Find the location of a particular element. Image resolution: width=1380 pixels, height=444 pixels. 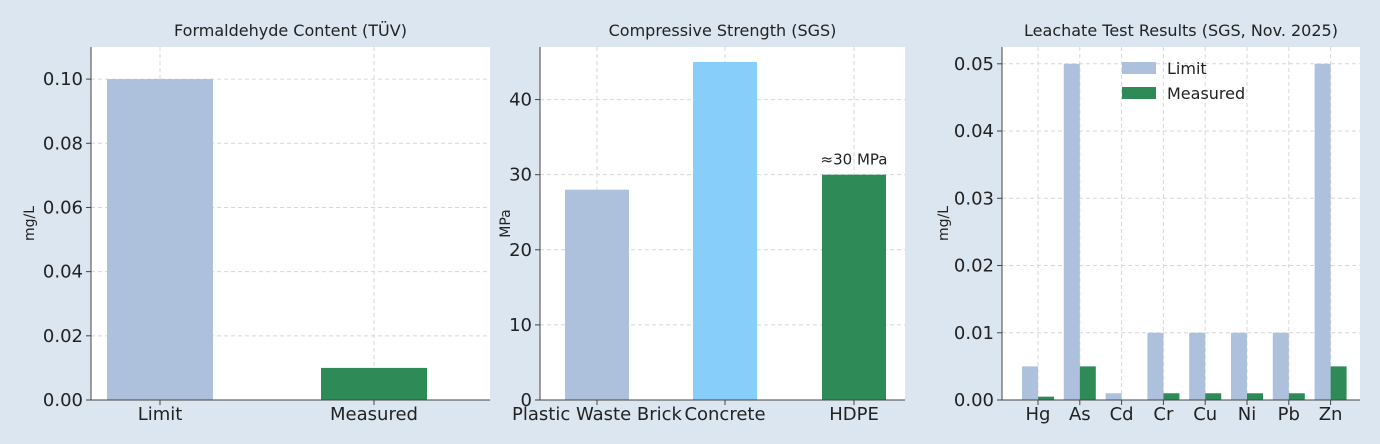

bar-limit-hg is located at coordinates (1030, 383).